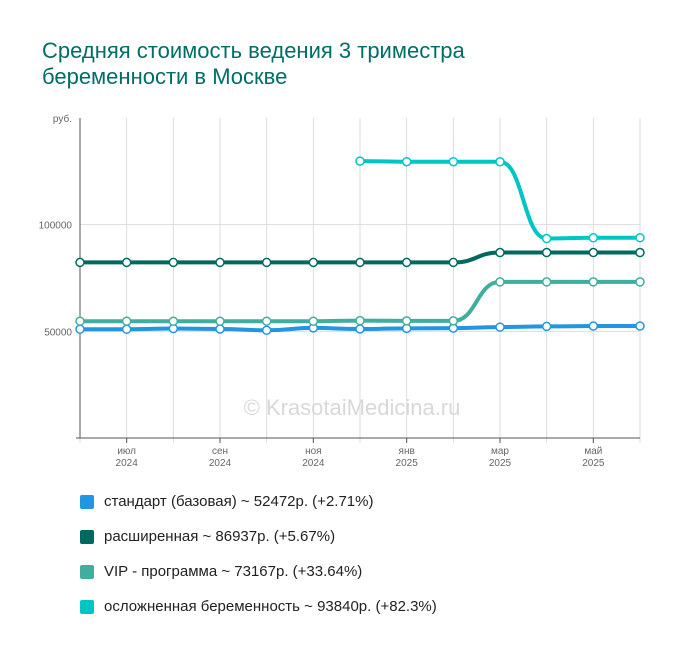  I want to click on legend-item: стандарт (базовая) ~ 52472р. (+2.71%), so click(258, 501).